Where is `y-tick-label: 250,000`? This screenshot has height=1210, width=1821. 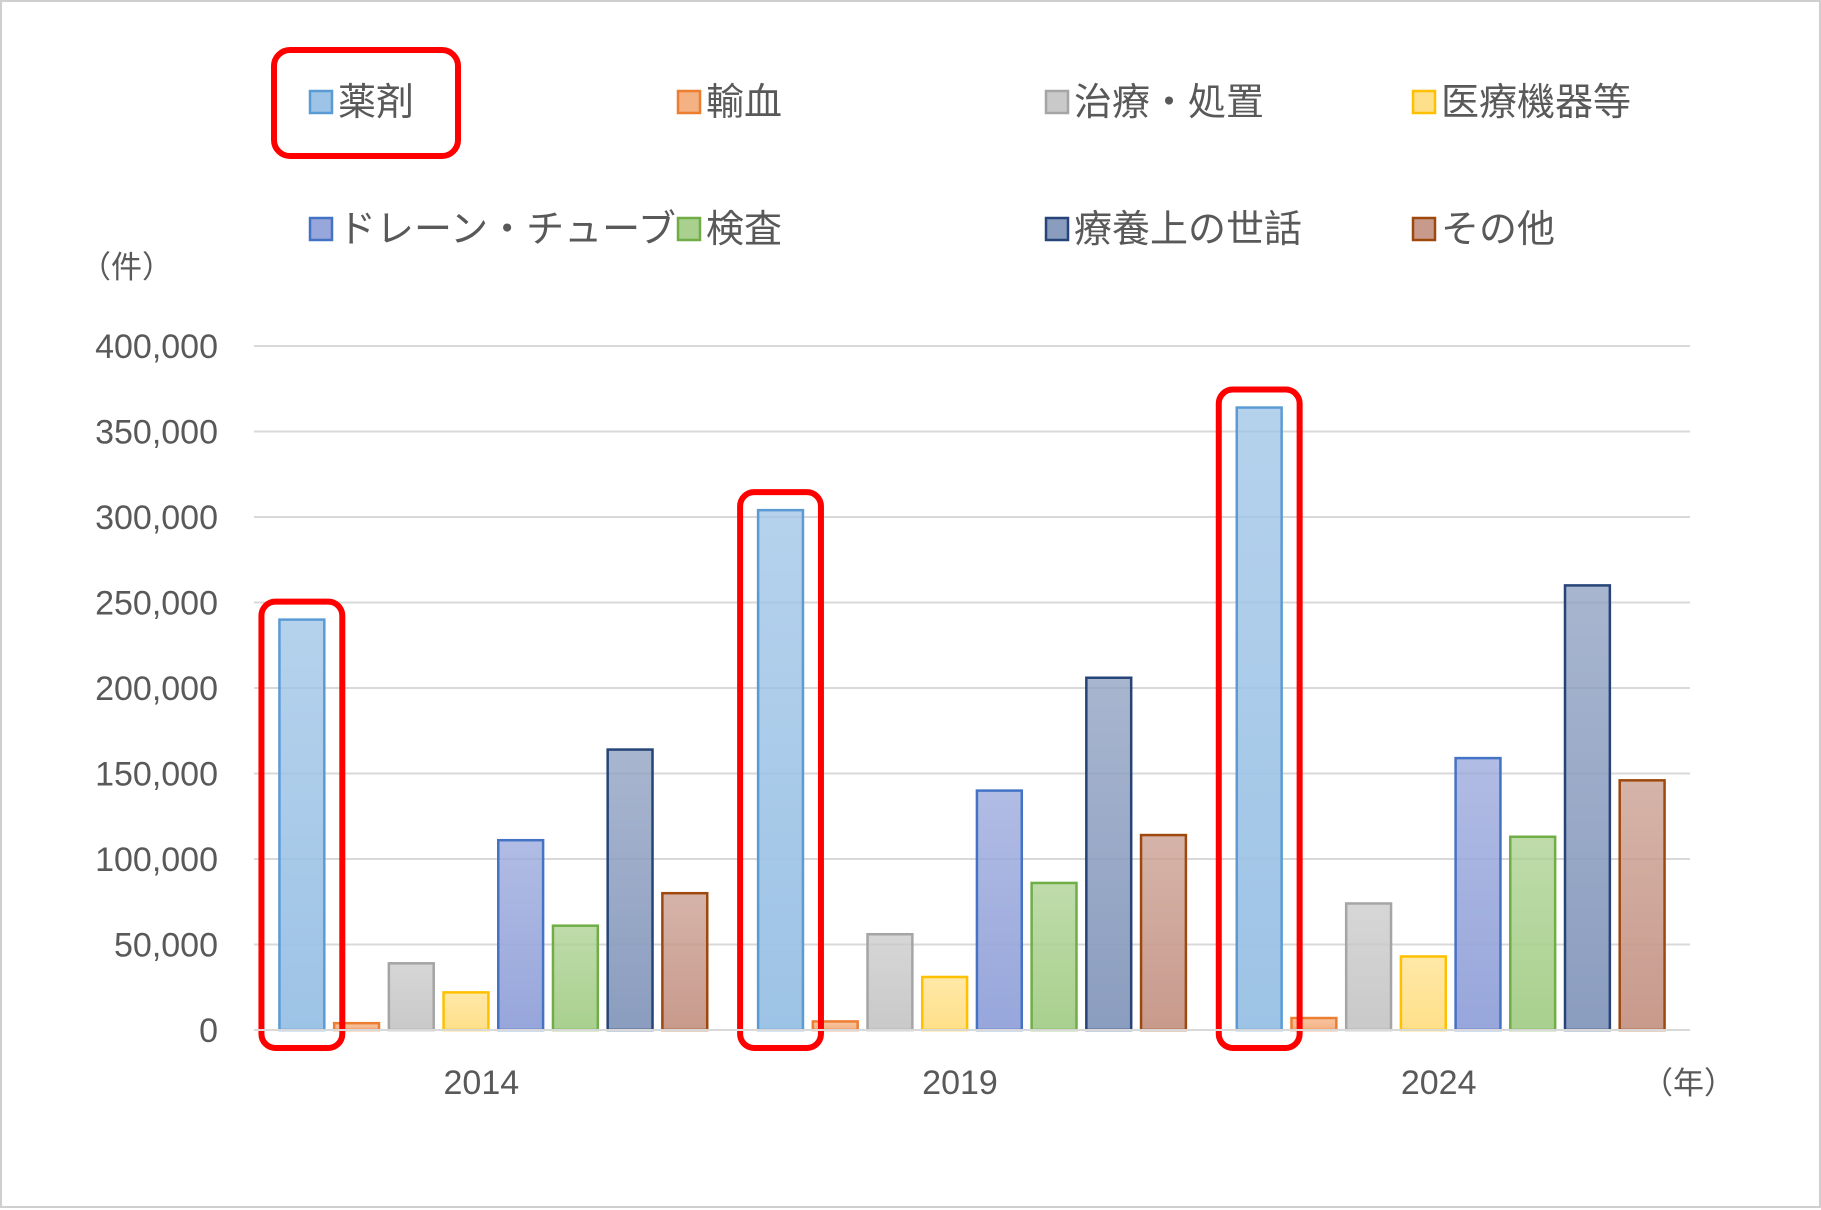 y-tick-label: 250,000 is located at coordinates (156, 604).